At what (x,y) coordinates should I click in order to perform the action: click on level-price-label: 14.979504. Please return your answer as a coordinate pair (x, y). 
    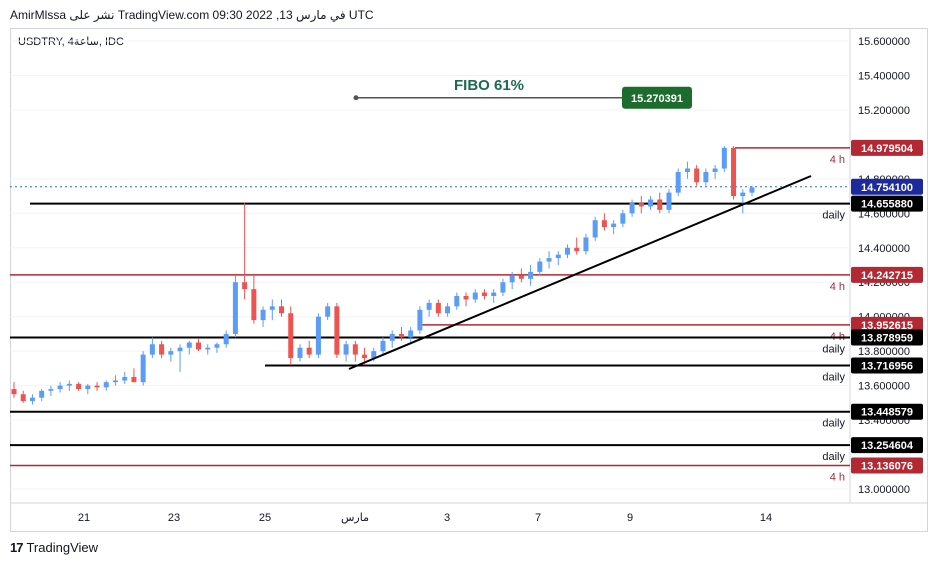
    Looking at the image, I should click on (887, 149).